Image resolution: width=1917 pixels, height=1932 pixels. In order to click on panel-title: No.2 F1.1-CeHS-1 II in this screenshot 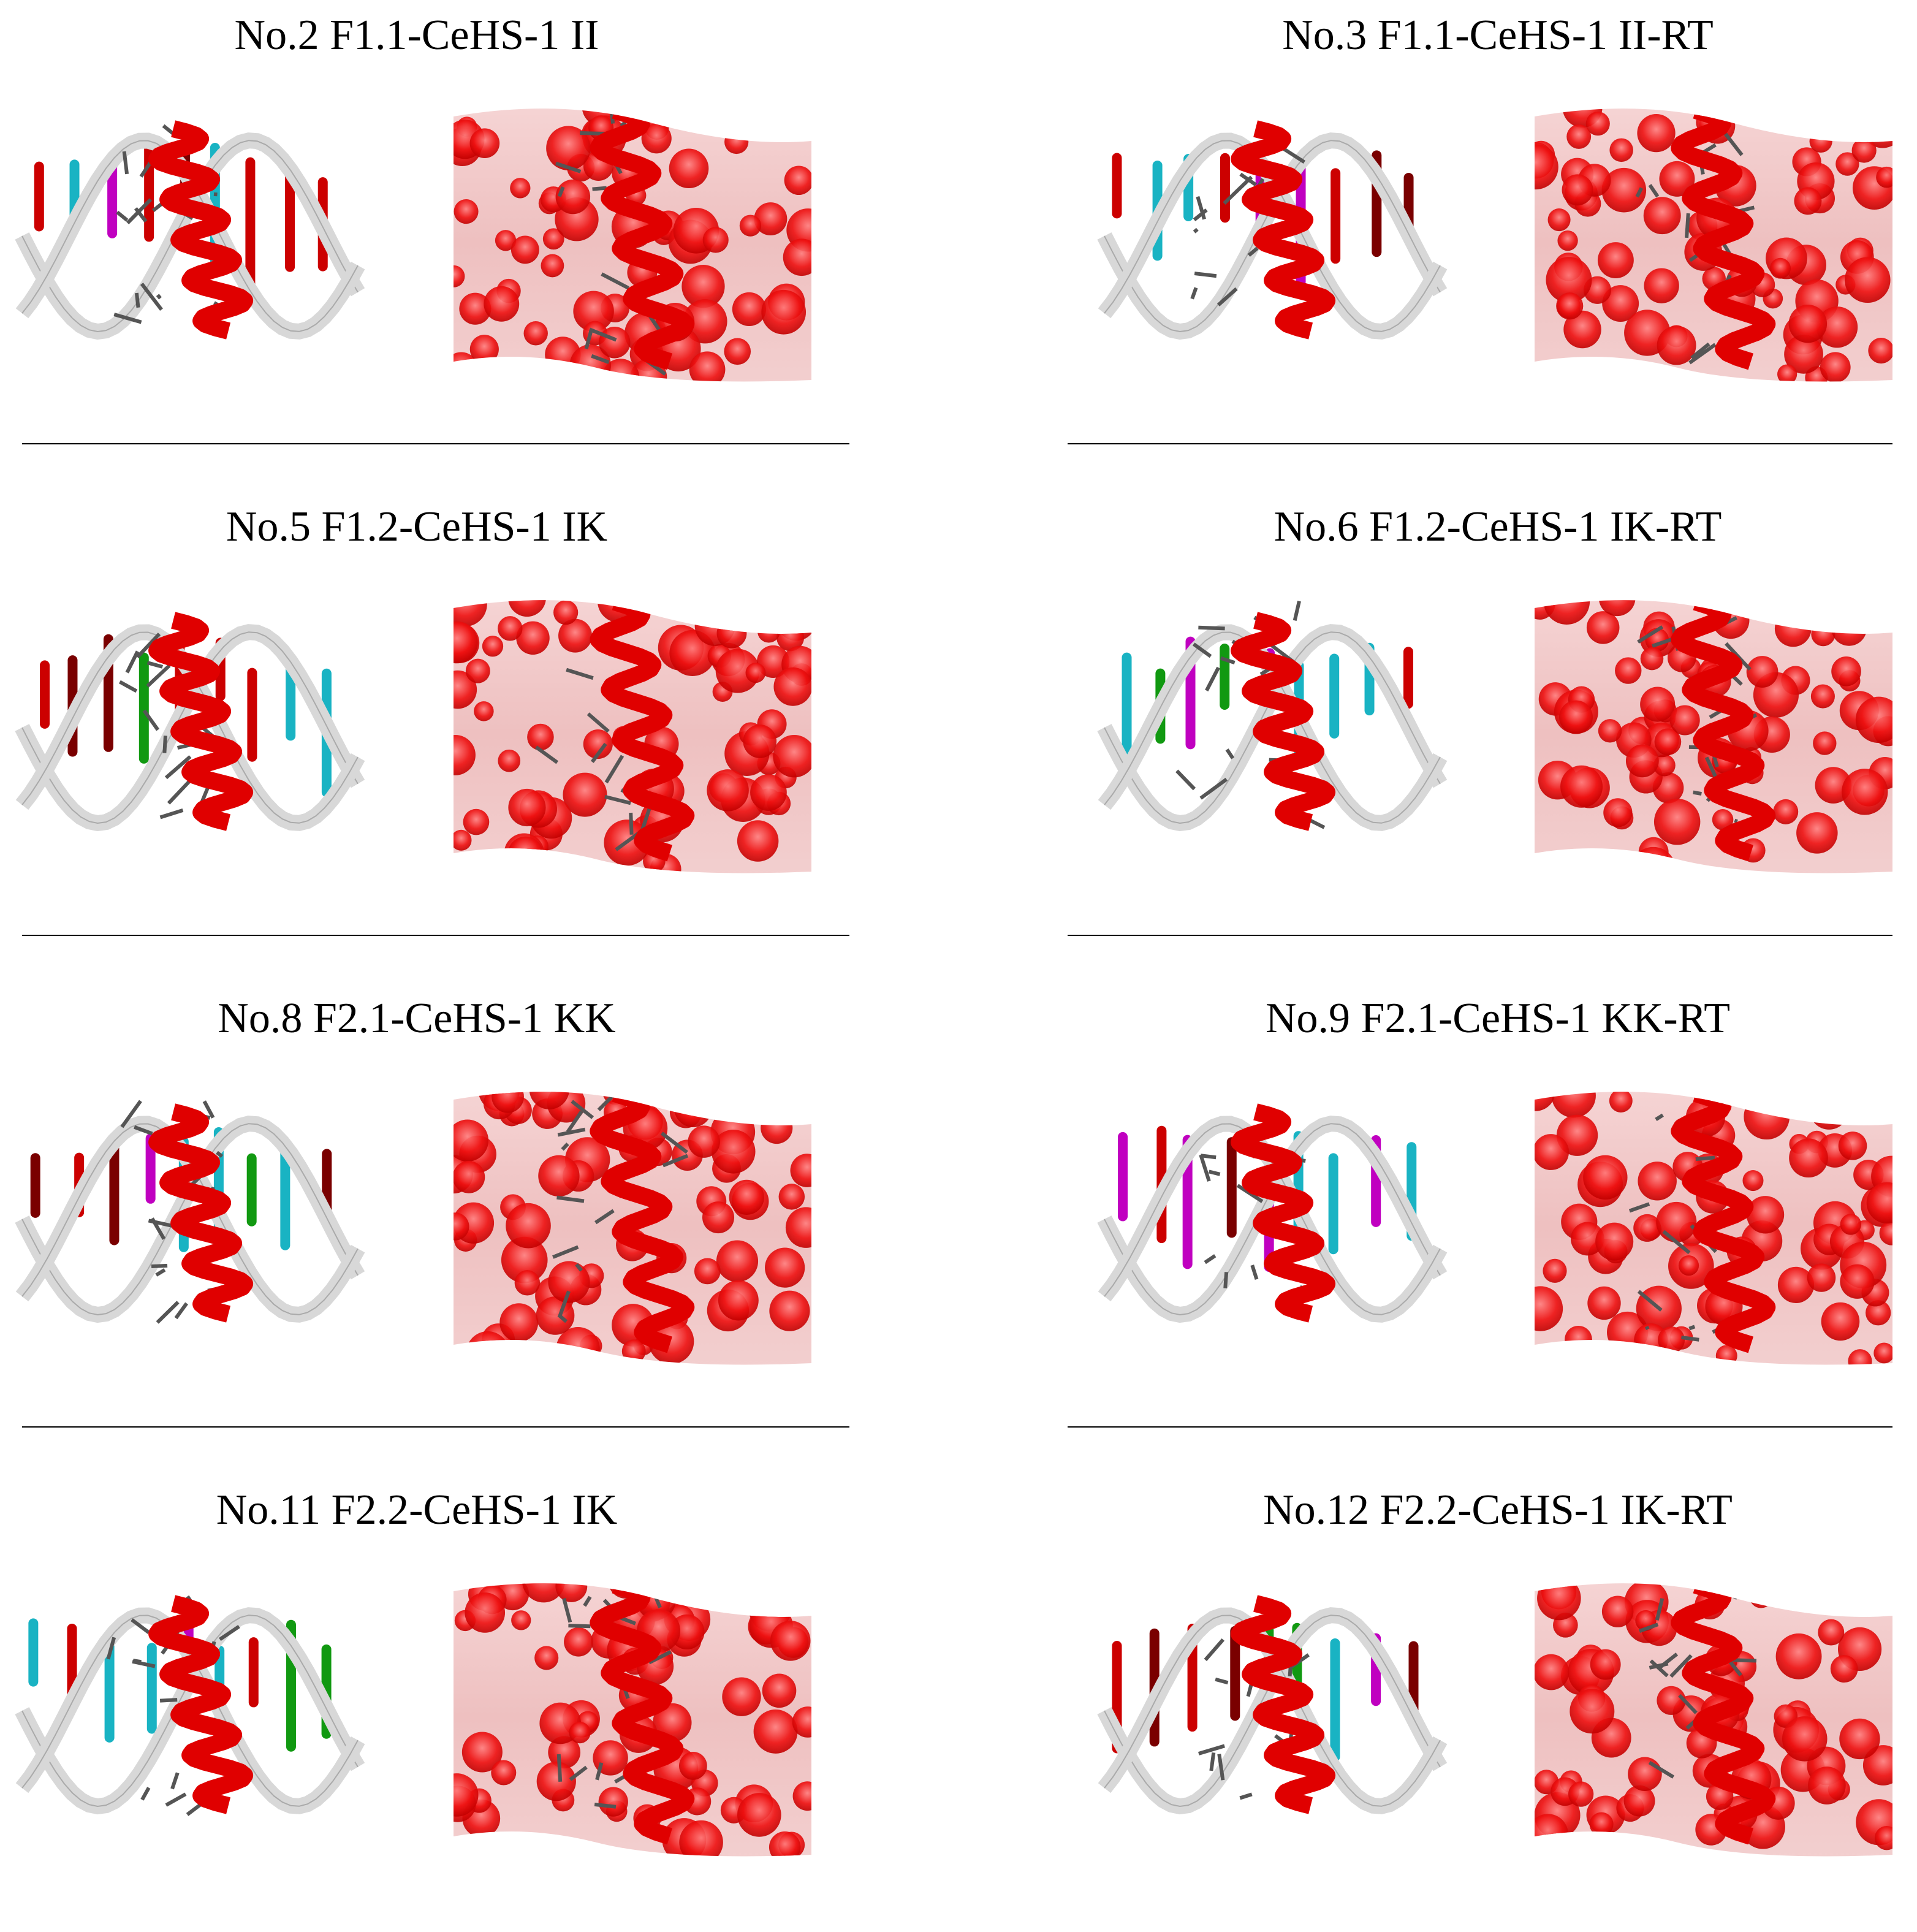, I will do `click(417, 36)`.